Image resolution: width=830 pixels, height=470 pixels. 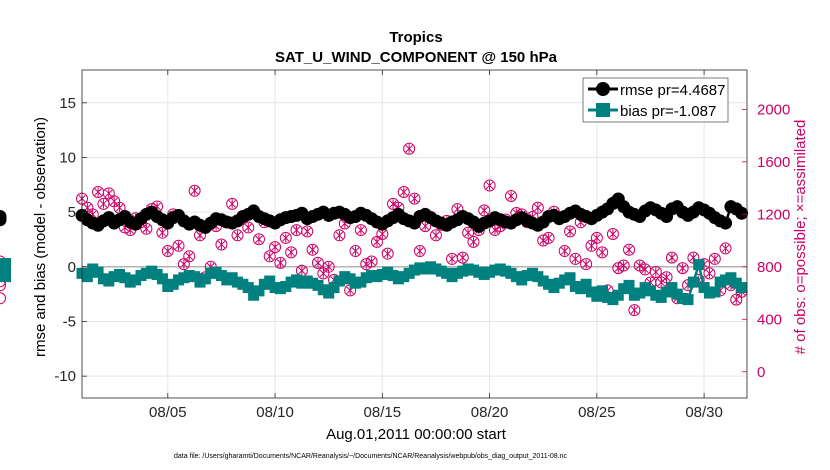 What do you see at coordinates (655, 100) in the screenshot?
I see `legend: rmse pr=4.4687 bias pr=-1.087` at bounding box center [655, 100].